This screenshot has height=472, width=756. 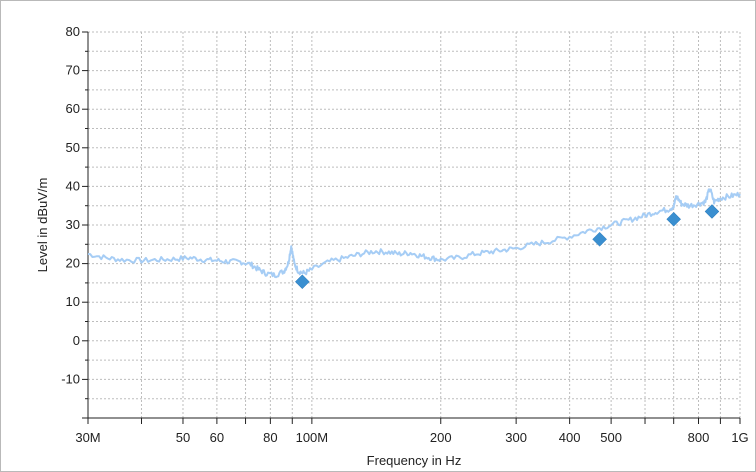 What do you see at coordinates (270, 437) in the screenshot?
I see `x-tick-label: 80` at bounding box center [270, 437].